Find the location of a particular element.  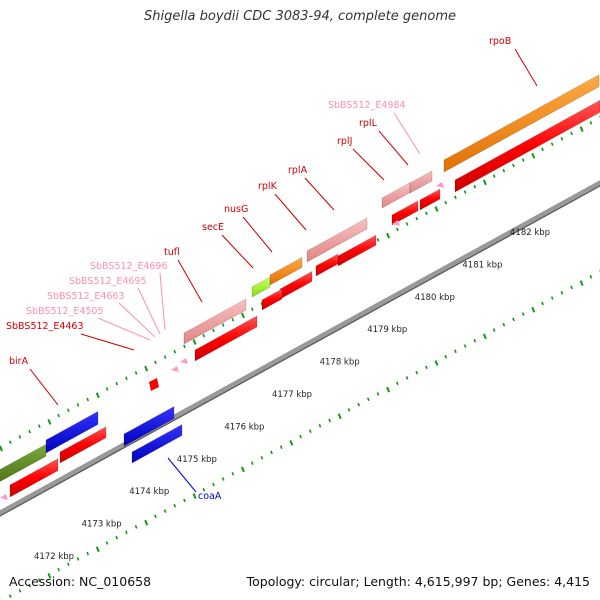

gene-rplJ-bar-top is located at coordinates (399, 188).